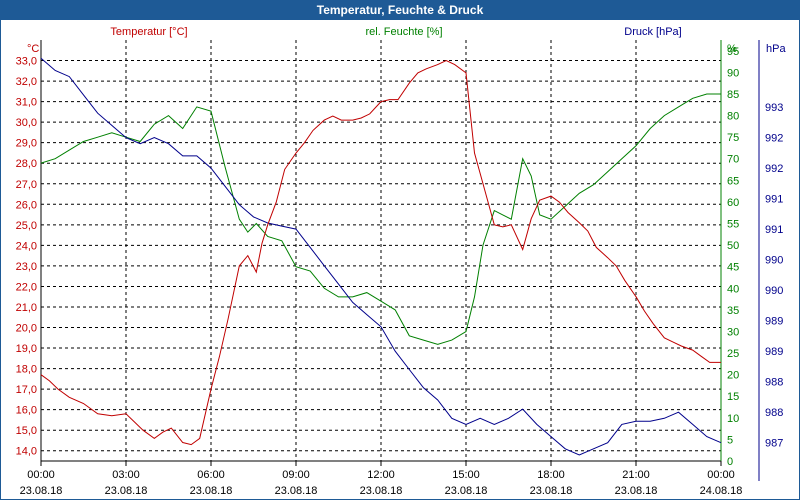 This screenshot has width=800, height=504. I want to click on temperature-tick-label: 22,0, so click(26, 287).